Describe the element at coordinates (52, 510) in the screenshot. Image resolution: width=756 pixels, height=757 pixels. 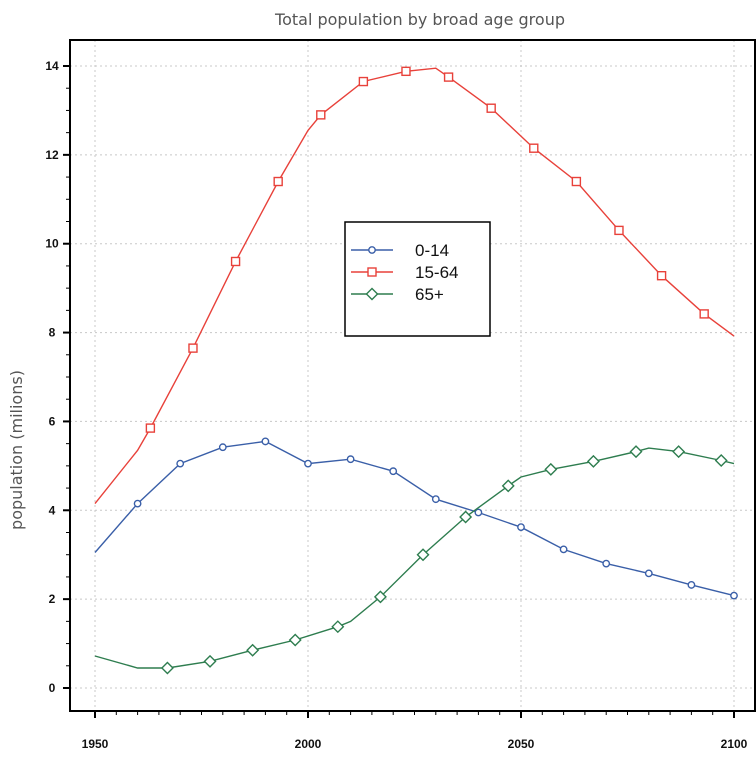
I see `y-tick-label: 4` at that location.